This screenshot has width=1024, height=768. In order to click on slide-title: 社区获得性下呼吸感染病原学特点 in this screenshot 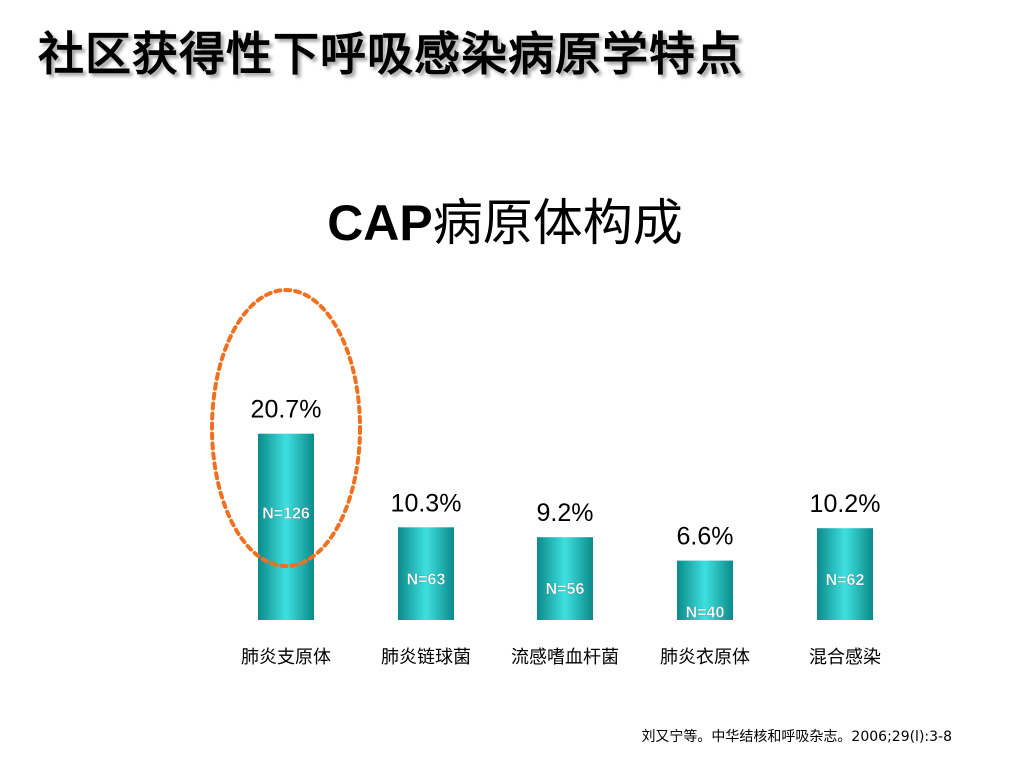, I will do `click(390, 54)`.